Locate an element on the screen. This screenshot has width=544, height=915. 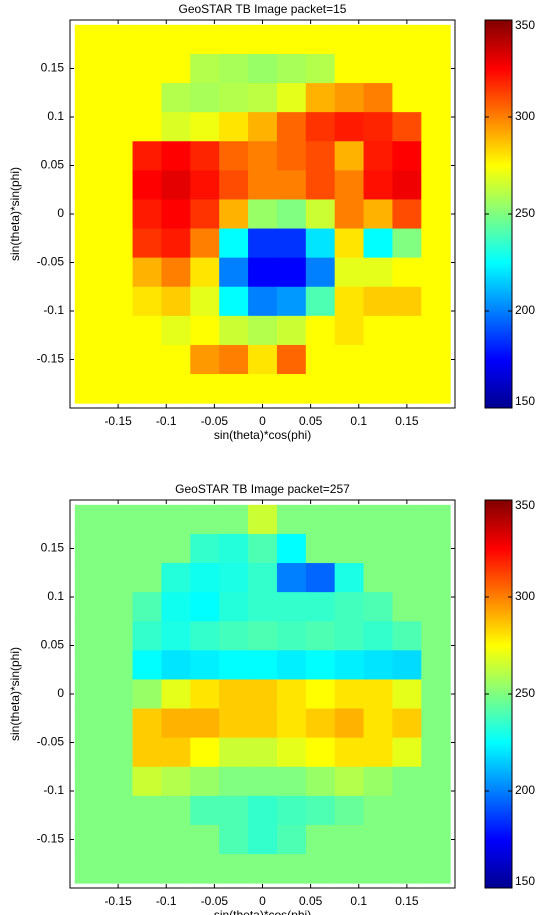
y-tick-label: -0.15 is located at coordinates (51, 359).